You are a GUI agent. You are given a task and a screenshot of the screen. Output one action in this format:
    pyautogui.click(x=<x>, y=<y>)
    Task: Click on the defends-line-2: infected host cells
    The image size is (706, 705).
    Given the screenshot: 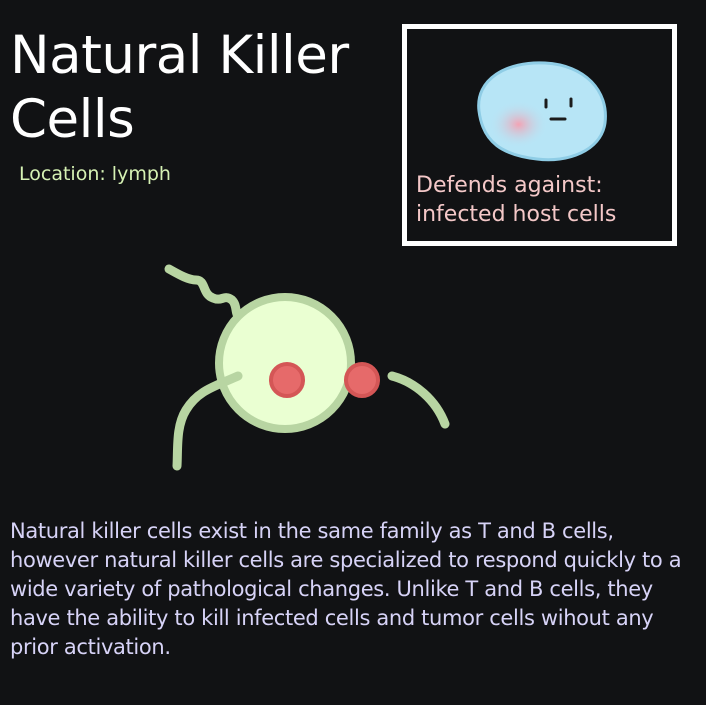 What is the action you would take?
    pyautogui.click(x=516, y=214)
    